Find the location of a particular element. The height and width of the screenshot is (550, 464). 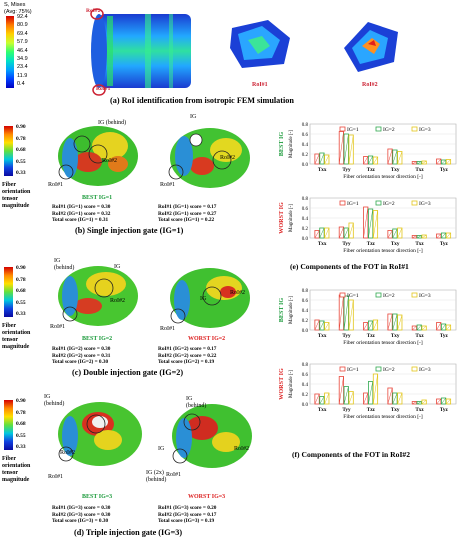

mises-legend-value: 34.9 is located at coordinates (22, 59).